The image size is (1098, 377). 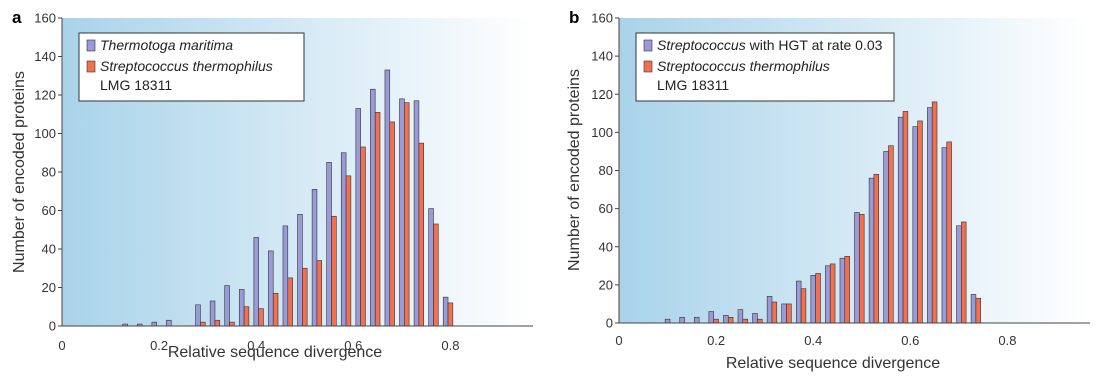 I want to click on legend-entry-1: Thermotoga maritima, so click(x=166, y=45).